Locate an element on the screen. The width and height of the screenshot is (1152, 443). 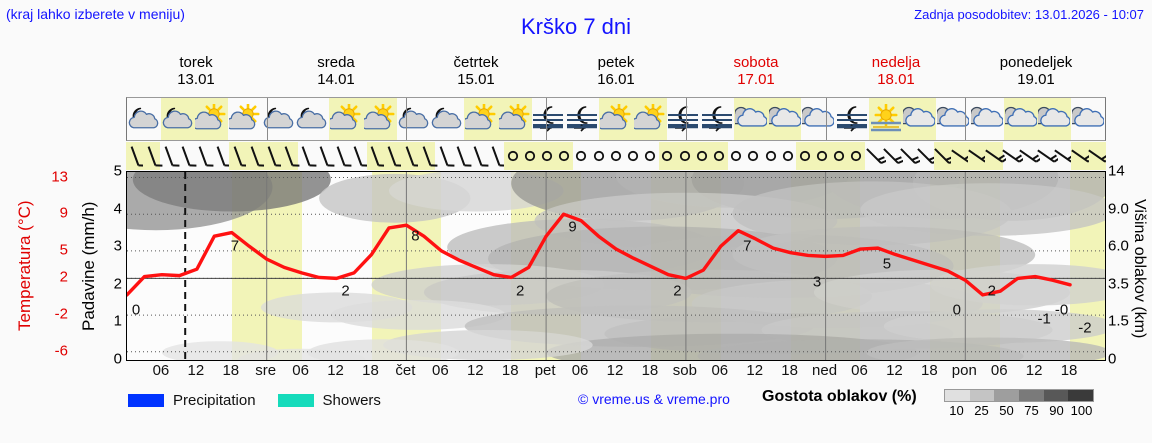
cloud-height-tick: 0 is located at coordinates (1112, 359).